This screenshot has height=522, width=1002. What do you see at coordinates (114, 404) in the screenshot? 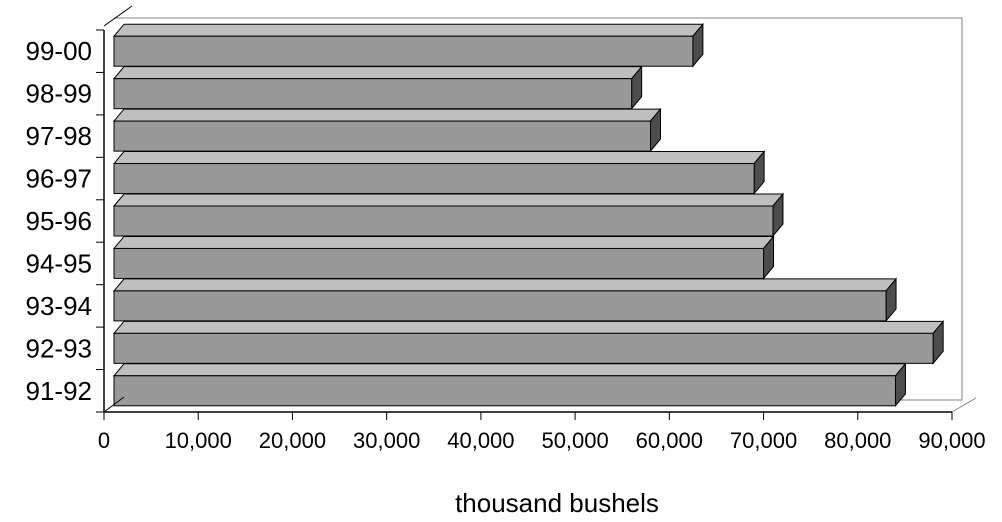
I see `depth-corner-bottom` at bounding box center [114, 404].